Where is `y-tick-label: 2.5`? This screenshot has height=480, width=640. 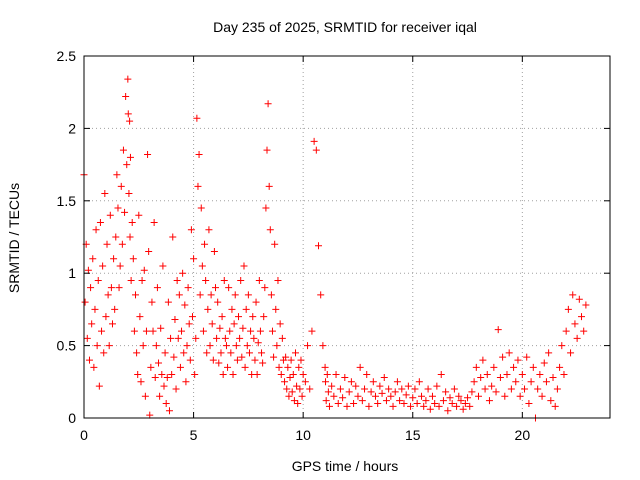
y-tick-label: 2.5 is located at coordinates (67, 56).